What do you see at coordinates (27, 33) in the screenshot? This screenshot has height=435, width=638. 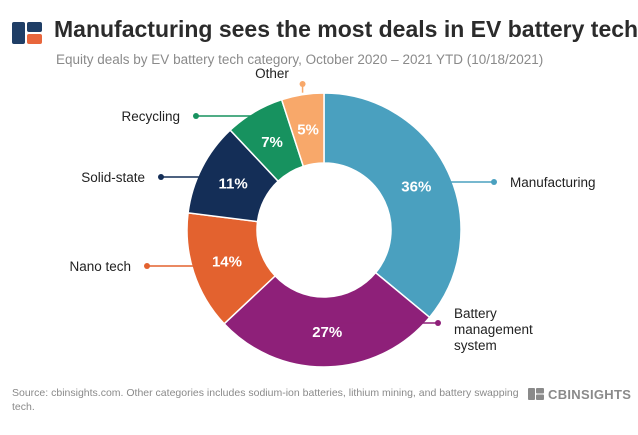 I see `cb-insights-logo-icon` at bounding box center [27, 33].